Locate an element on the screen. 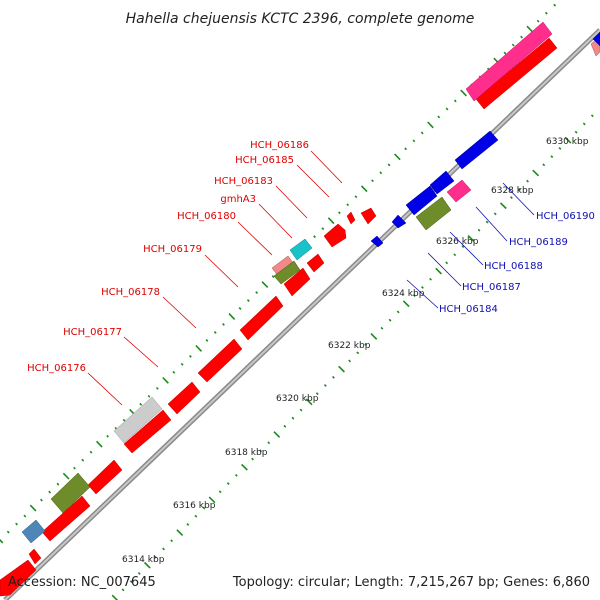 Image resolution: width=600 pixels, height=600 pixels. gene-label: HCH_06184 is located at coordinates (468, 309).